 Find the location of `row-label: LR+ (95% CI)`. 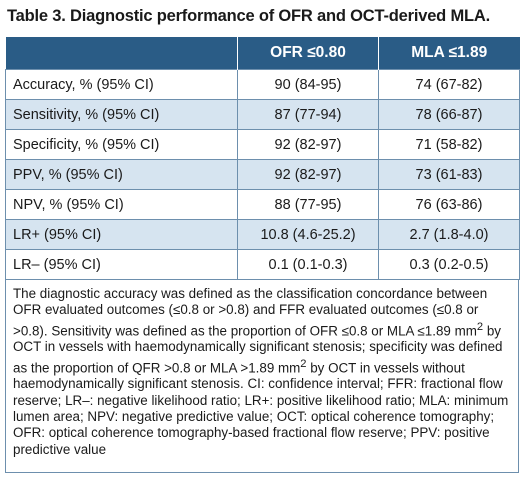

row-label: LR+ (95% CI) is located at coordinates (121, 234).